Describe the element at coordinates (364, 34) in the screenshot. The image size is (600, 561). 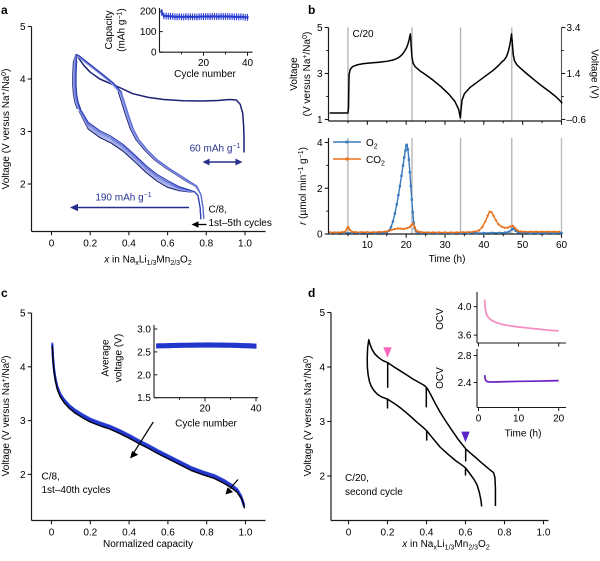
I see `svg-text: C/20` at that location.